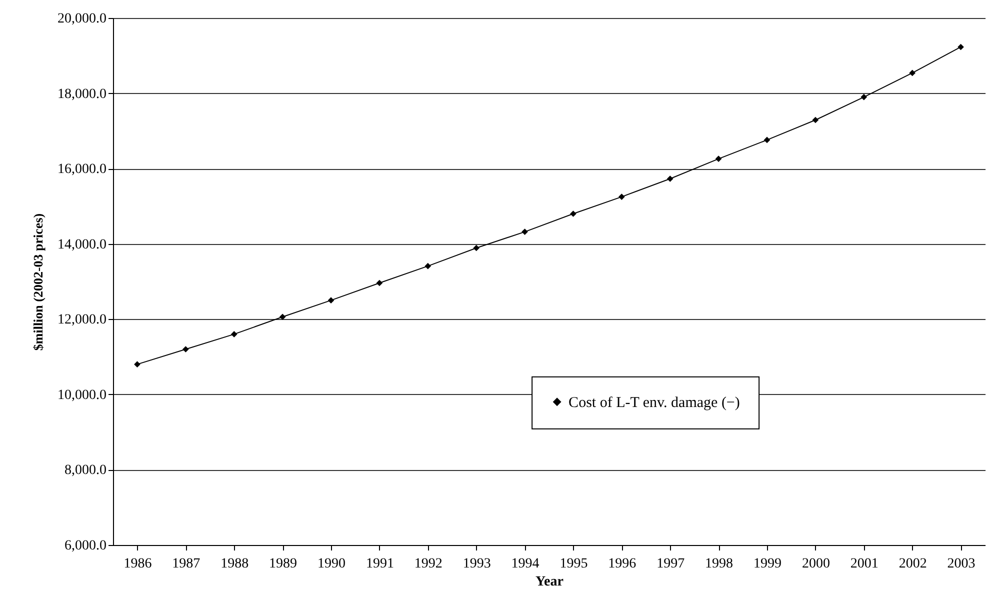 The height and width of the screenshot is (606, 986). I want to click on y-tick-label: 16,000.0, so click(82, 170).